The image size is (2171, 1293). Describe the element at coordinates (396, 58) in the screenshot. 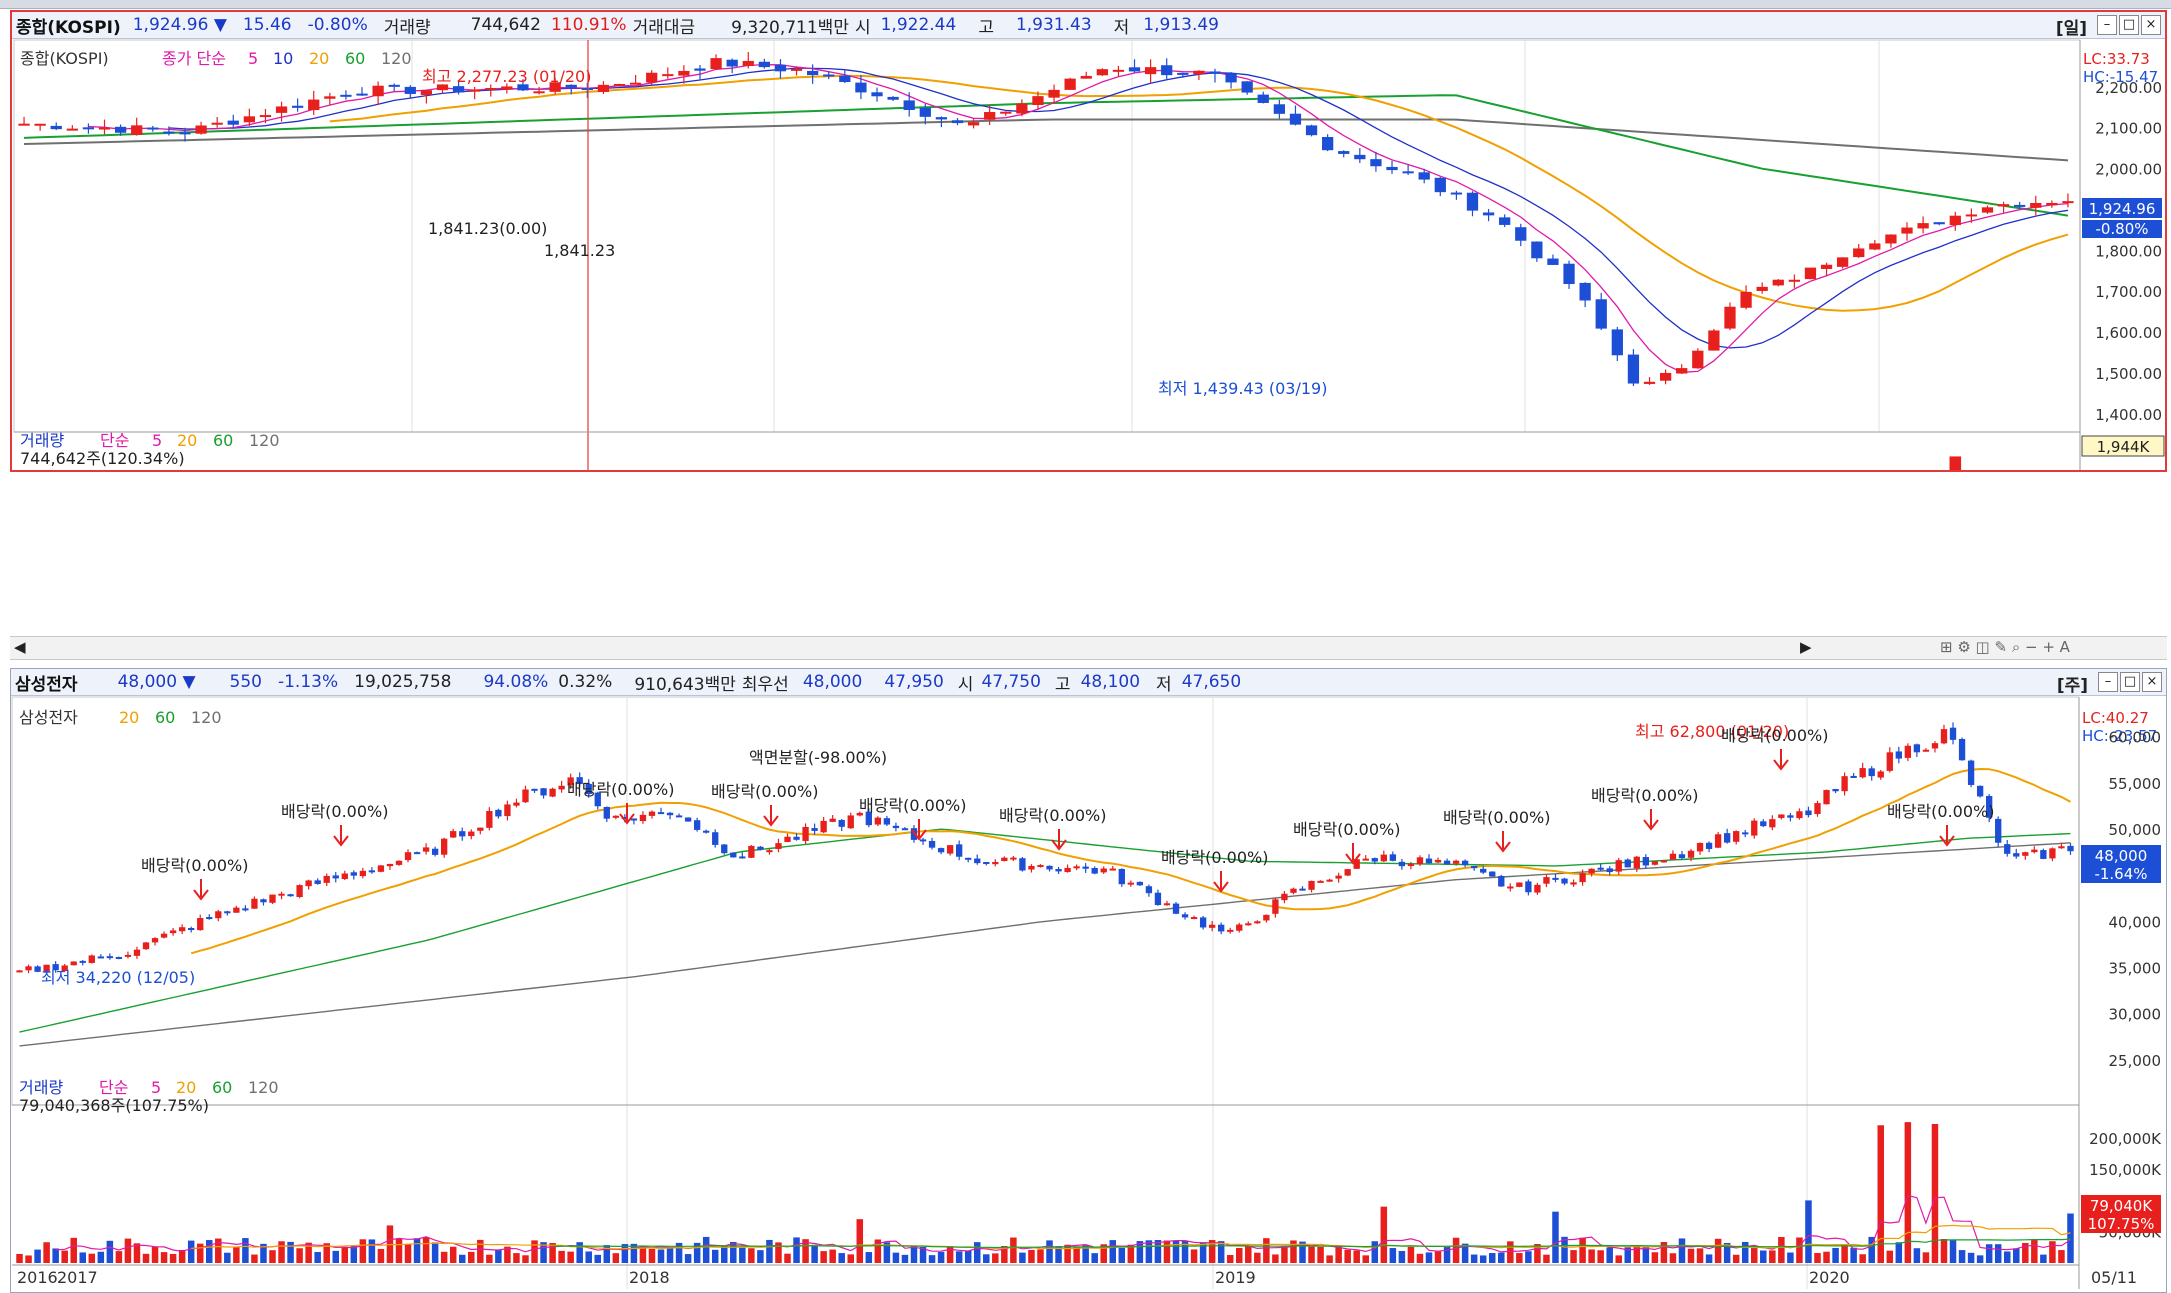

I see `kospi-legend-ma: 120` at that location.